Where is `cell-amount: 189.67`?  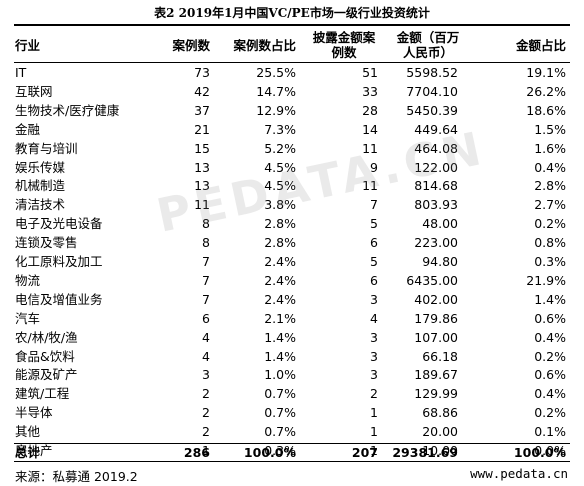
cell-amount: 189.67 is located at coordinates (436, 375).